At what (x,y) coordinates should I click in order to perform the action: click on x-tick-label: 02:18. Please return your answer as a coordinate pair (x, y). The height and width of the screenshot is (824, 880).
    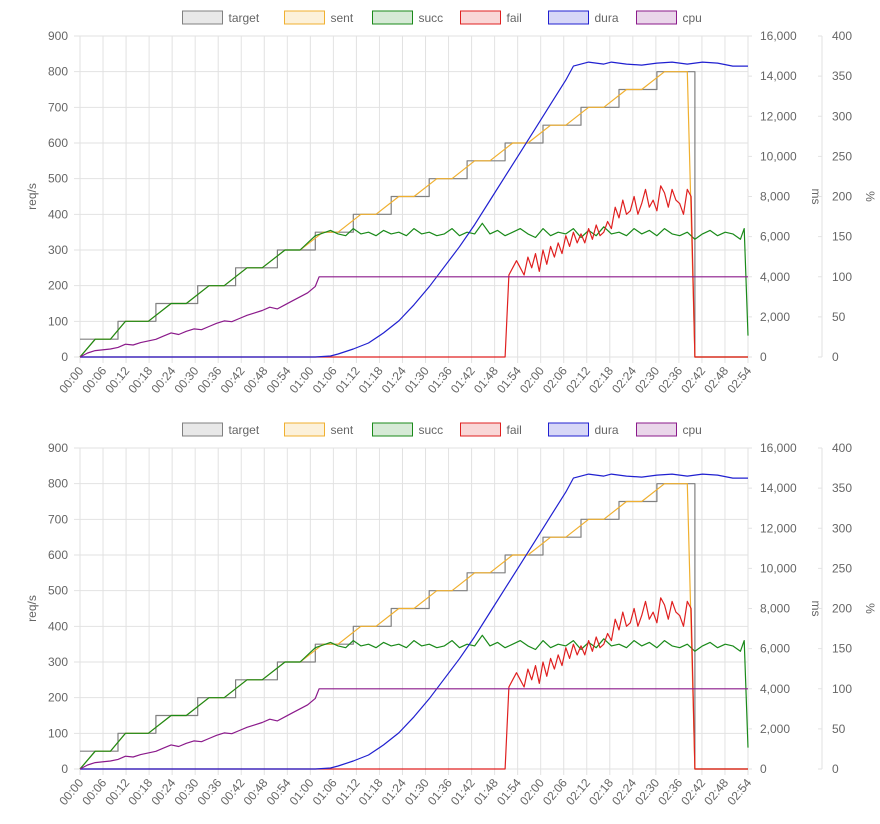
    Looking at the image, I should click on (601, 792).